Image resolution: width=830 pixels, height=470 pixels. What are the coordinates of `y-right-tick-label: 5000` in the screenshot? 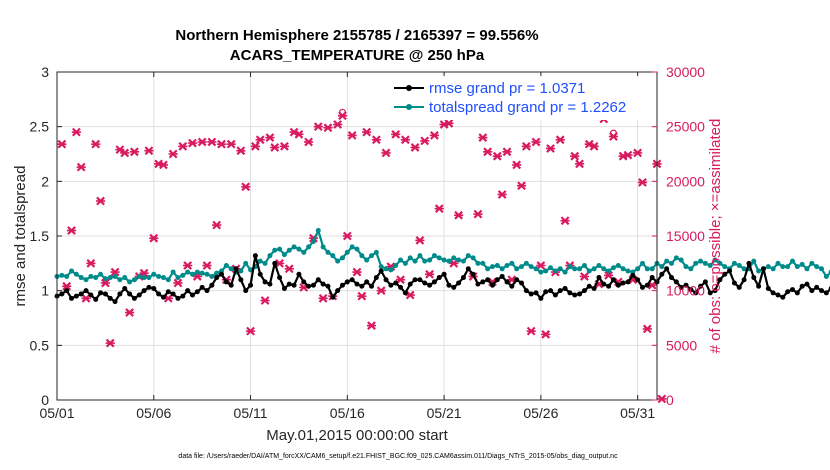 It's located at (681, 345).